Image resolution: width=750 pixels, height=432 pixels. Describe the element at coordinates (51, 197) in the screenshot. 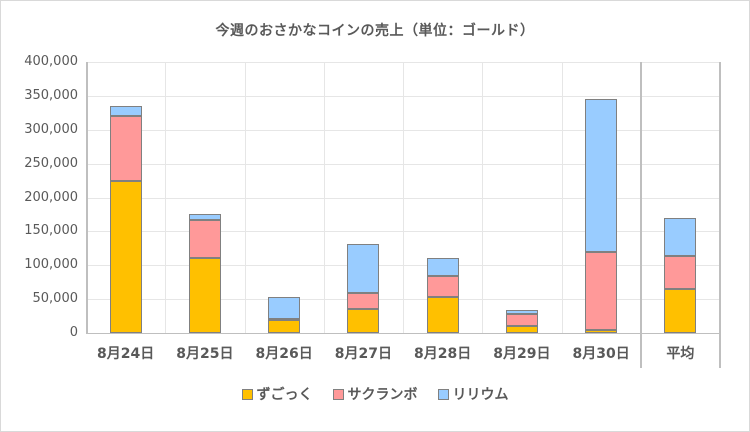

I see `y-tick-label: 200,000` at that location.